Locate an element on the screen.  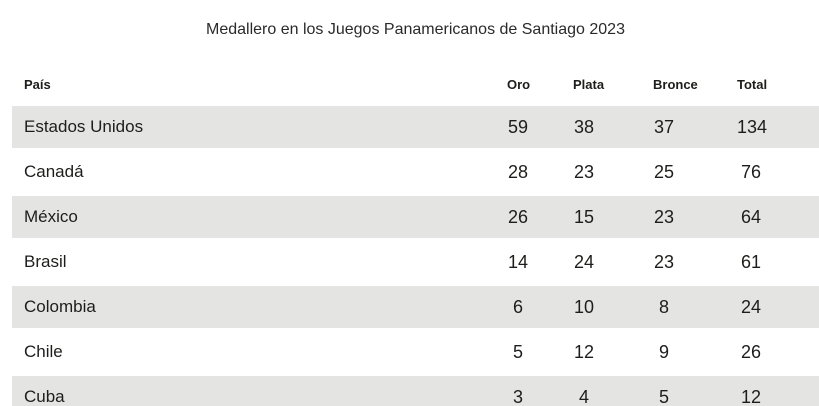
gold-value: 59 is located at coordinates (518, 126).